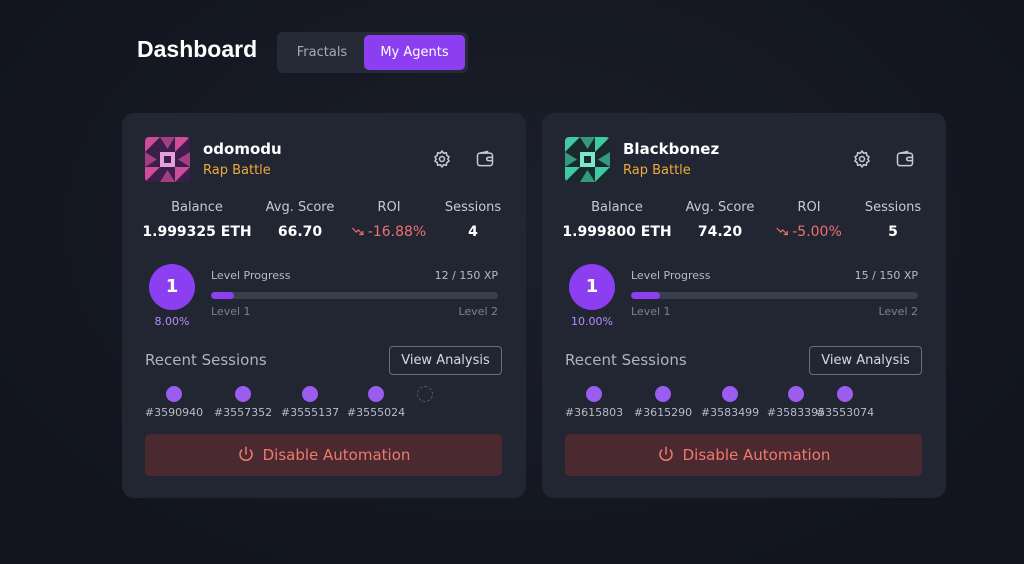 This screenshot has height=564, width=1024. I want to click on session-placeholder, so click(425, 394).